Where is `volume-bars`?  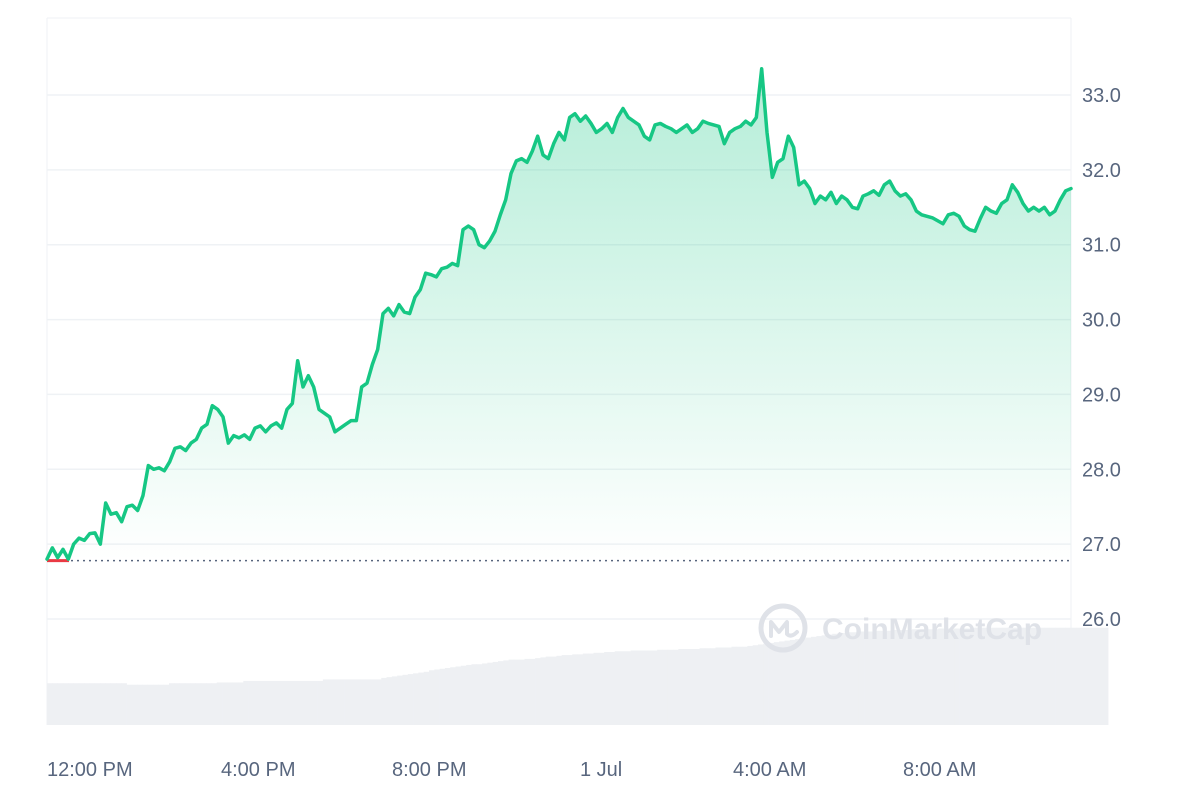
volume-bars is located at coordinates (578, 676).